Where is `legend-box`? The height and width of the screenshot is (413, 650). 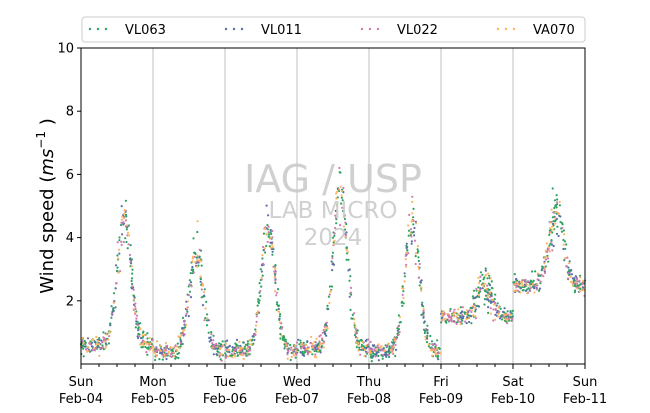 legend-box is located at coordinates (333, 29).